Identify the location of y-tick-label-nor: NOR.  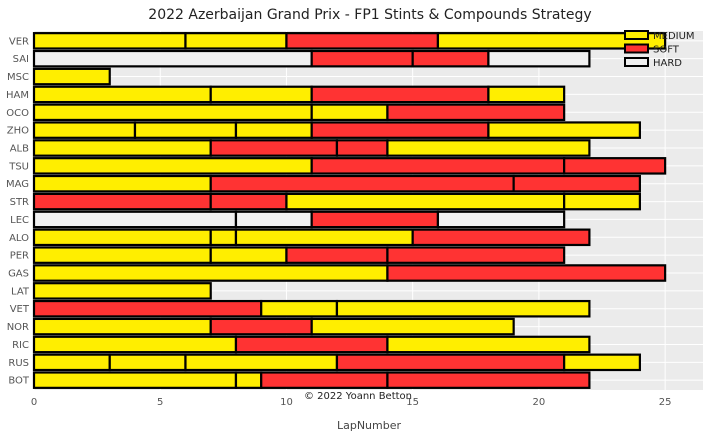
(18, 327).